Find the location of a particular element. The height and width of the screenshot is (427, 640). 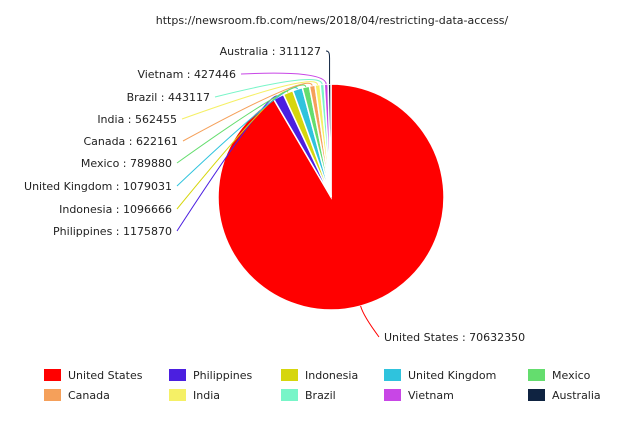

legend-item-brazil: Brazil is located at coordinates (308, 395).